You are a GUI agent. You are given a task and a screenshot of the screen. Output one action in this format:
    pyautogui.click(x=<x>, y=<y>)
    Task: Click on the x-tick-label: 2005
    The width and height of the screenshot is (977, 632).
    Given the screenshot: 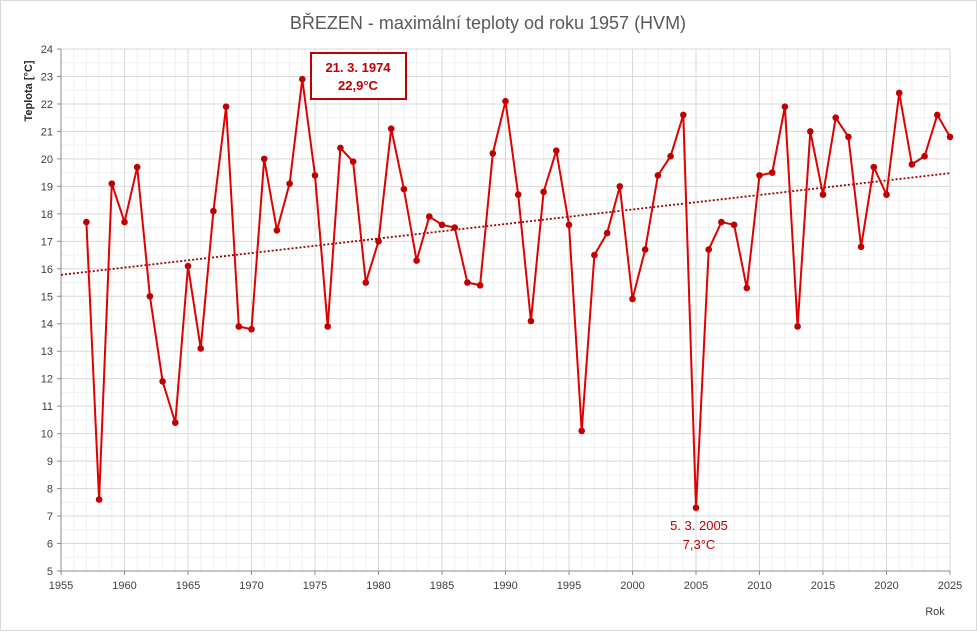 What is the action you would take?
    pyautogui.click(x=696, y=586)
    